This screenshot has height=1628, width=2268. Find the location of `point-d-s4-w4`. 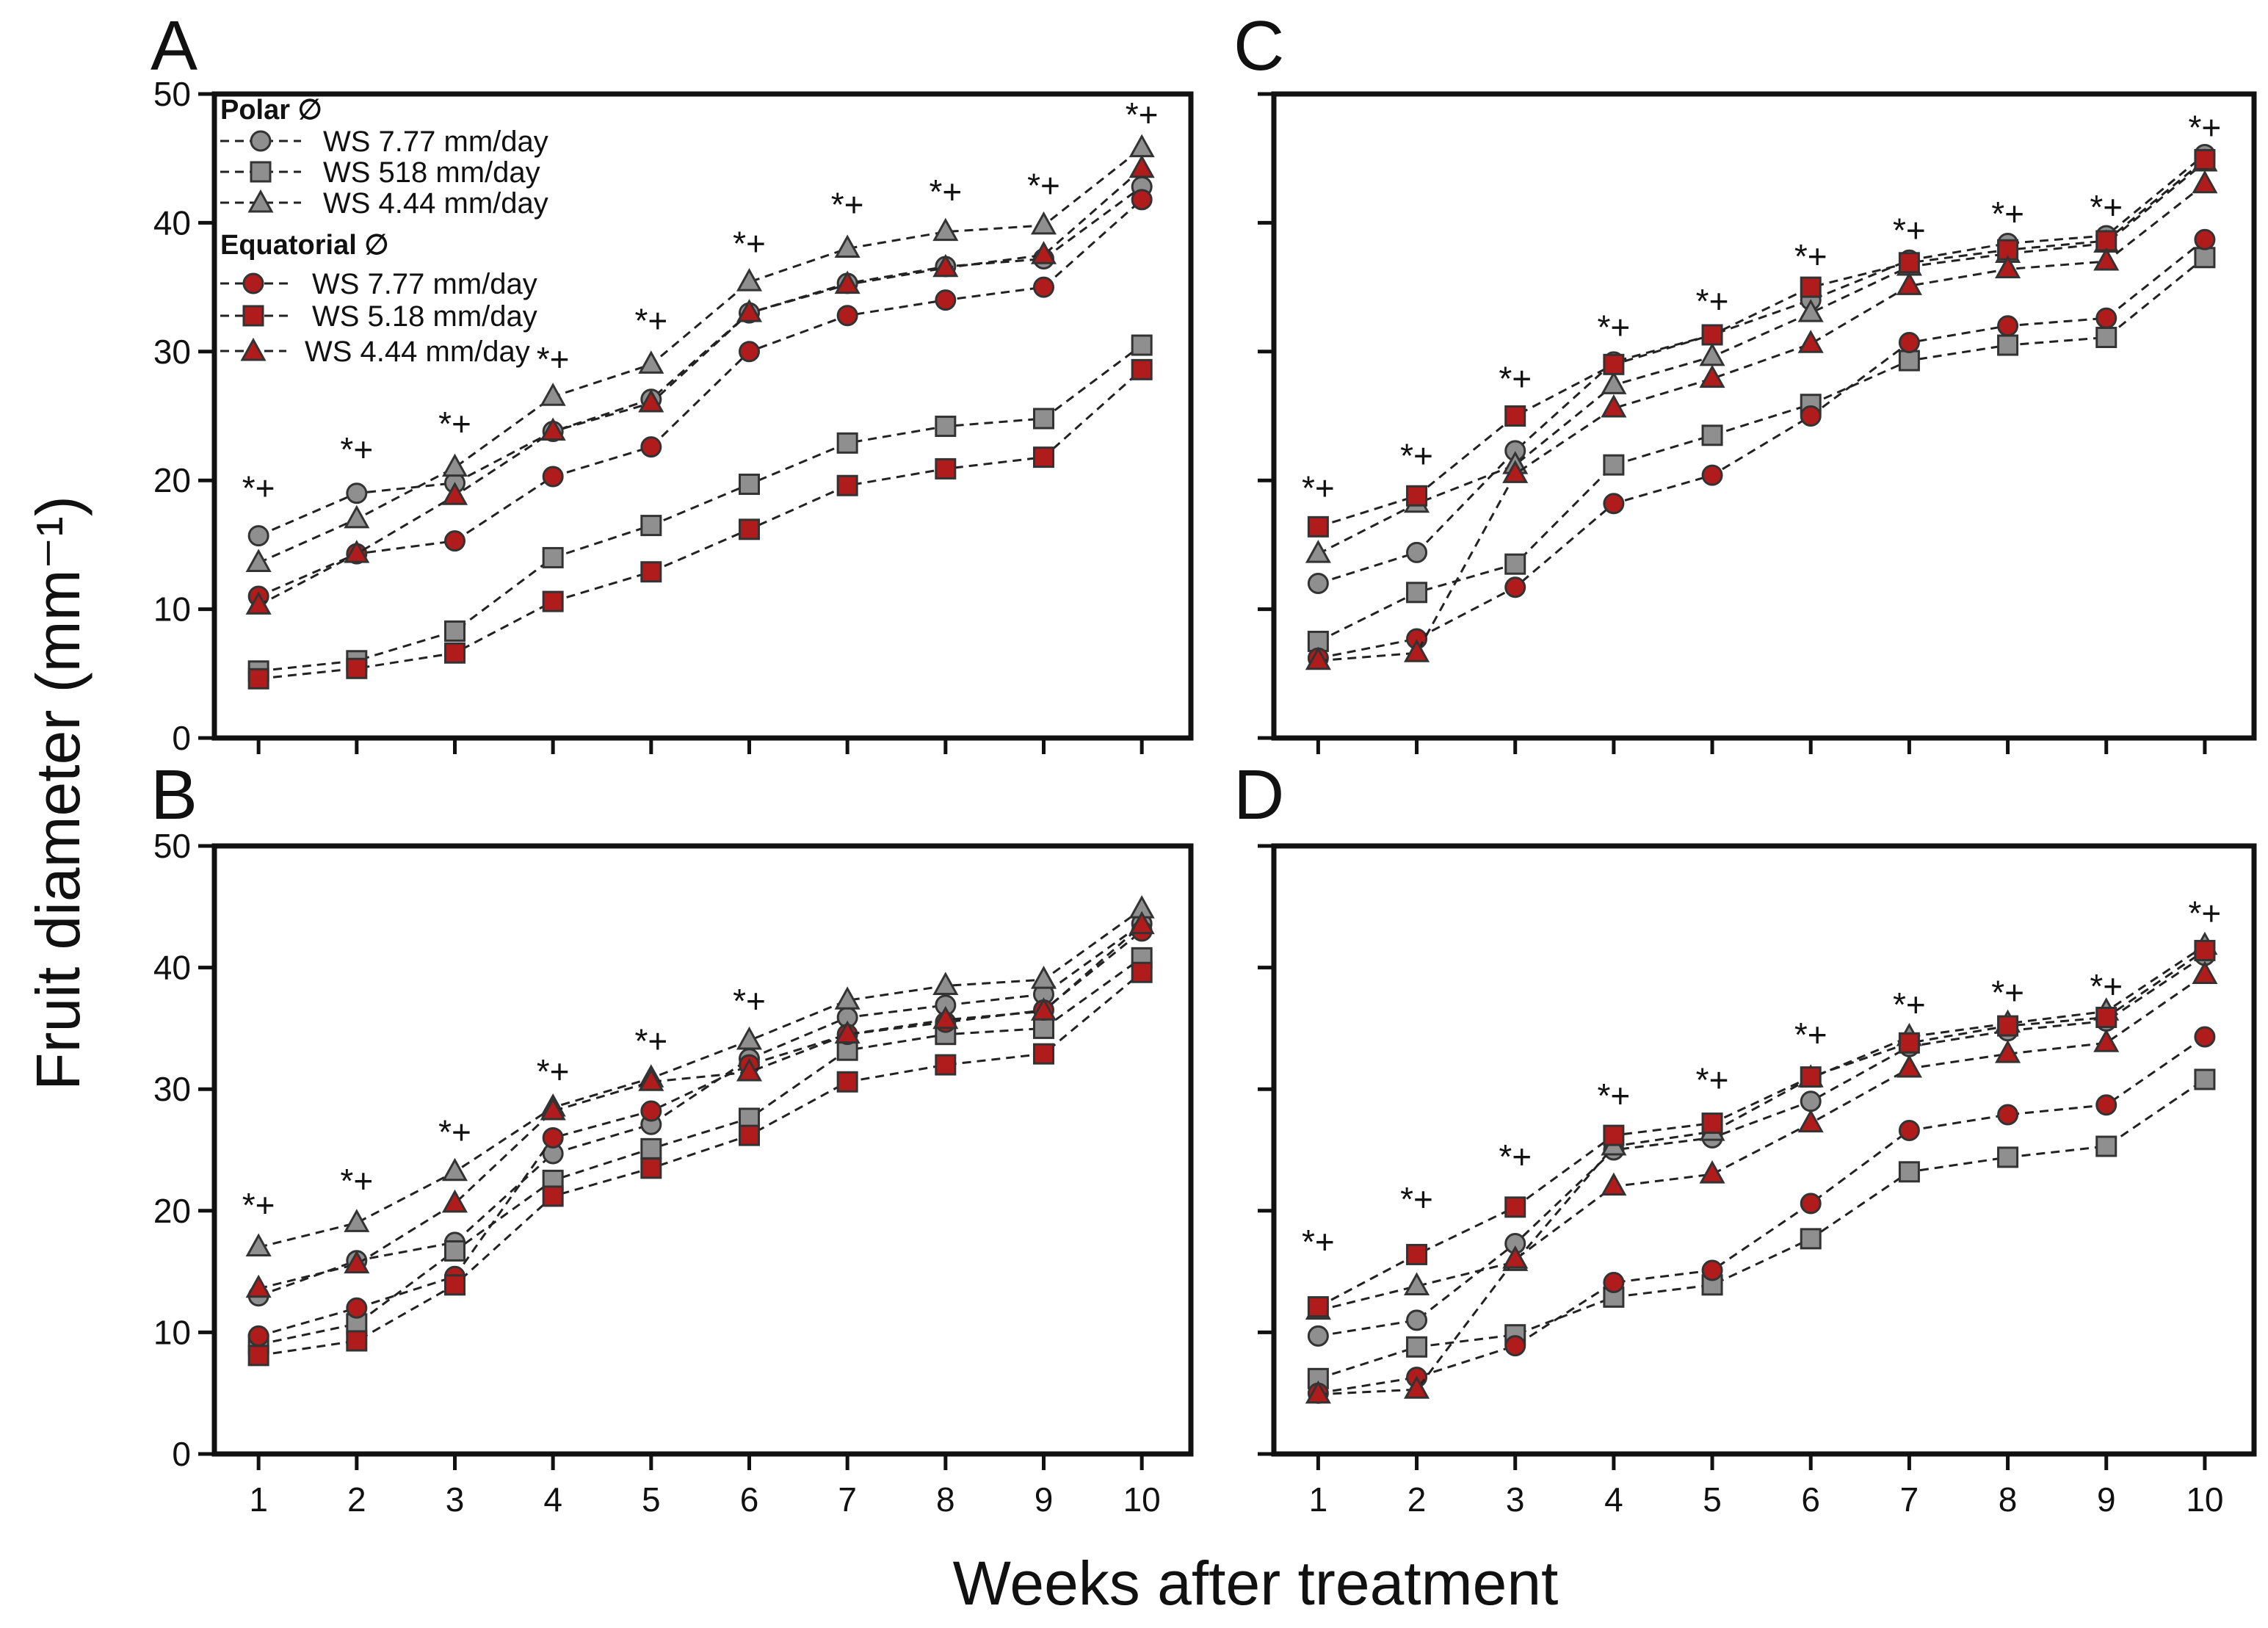

point-d-s4-w4 is located at coordinates (1614, 1283).